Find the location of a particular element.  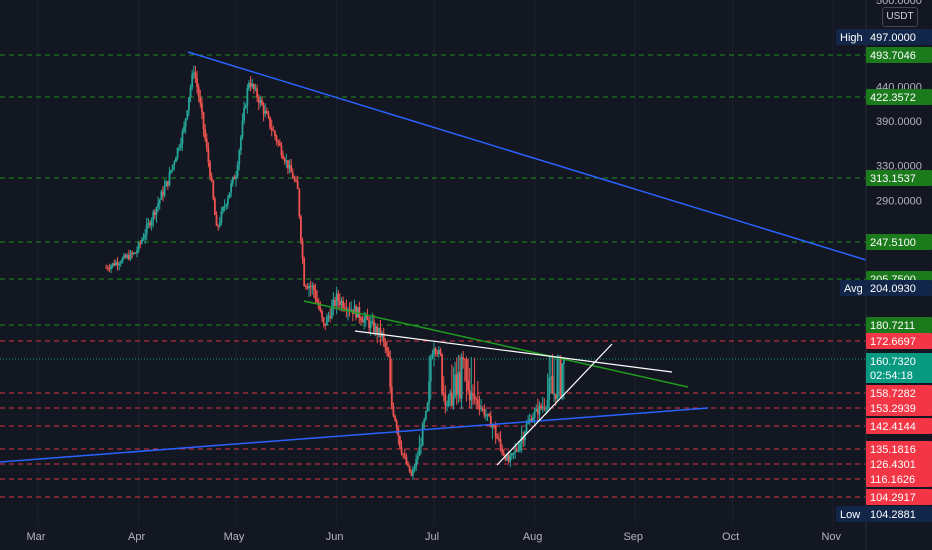

red-level-tag: 126.4301 is located at coordinates (893, 465).